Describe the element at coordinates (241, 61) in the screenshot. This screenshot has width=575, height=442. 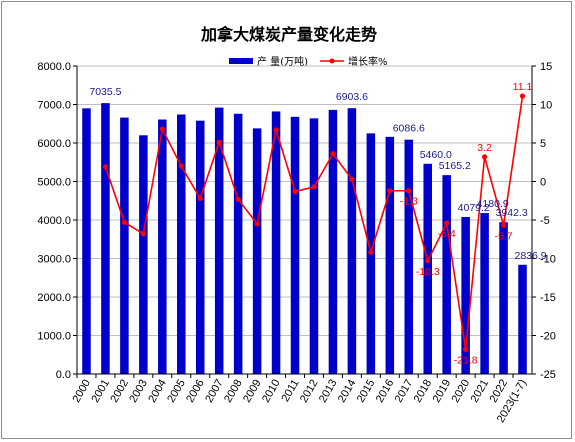
I see `legend-bar-swatch` at that location.